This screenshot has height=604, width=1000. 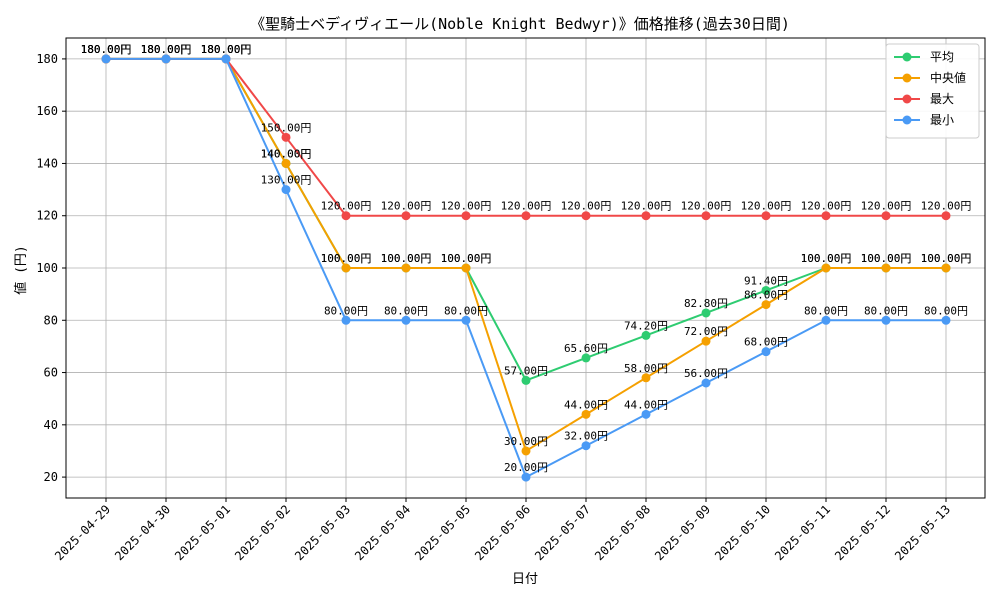 What do you see at coordinates (586, 404) in the screenshot?
I see `data-label: 44.00円` at bounding box center [586, 404].